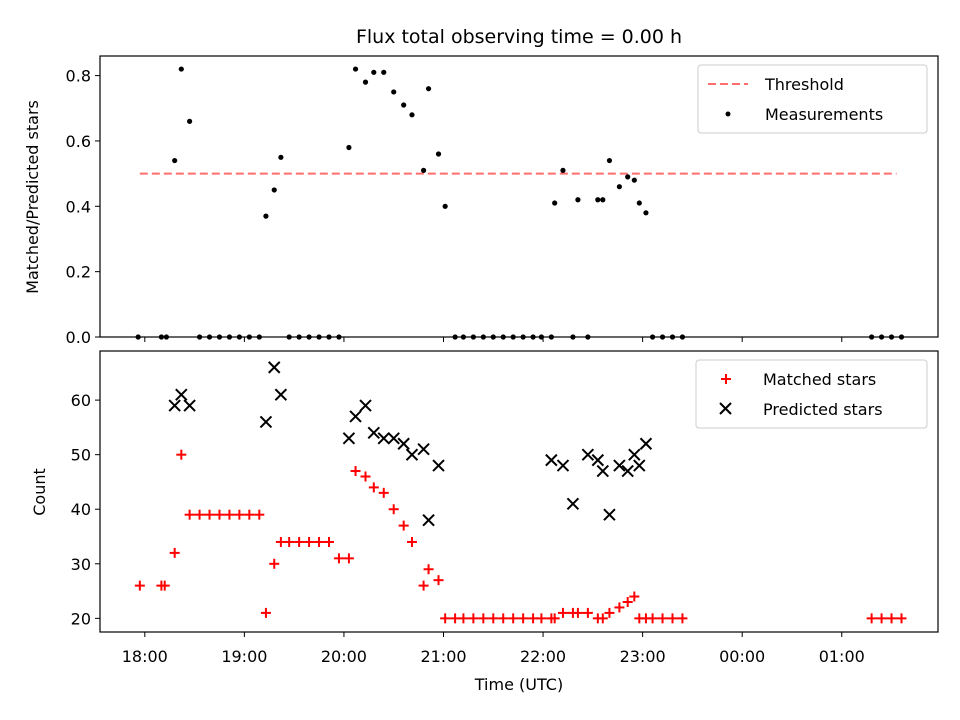 This screenshot has height=720, width=960. Describe the element at coordinates (493, 649) in the screenshot. I see `bottom-x-ticks: 18:00 19:00 20:00 21:00 22:00 23:00 00:00 01:00` at that location.